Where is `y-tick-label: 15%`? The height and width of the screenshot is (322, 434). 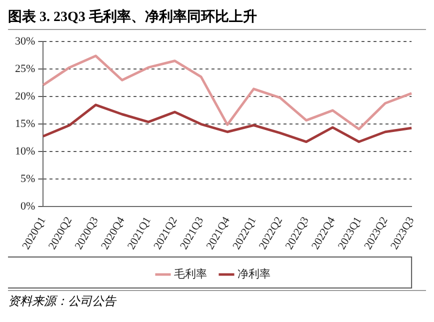 y-tick-label: 15% is located at coordinates (25, 124).